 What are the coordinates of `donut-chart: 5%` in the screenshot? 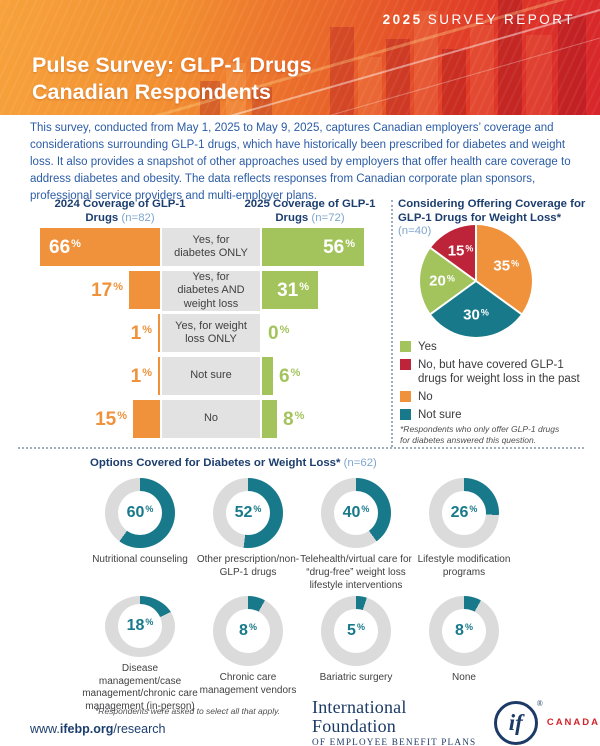 It's located at (356, 631).